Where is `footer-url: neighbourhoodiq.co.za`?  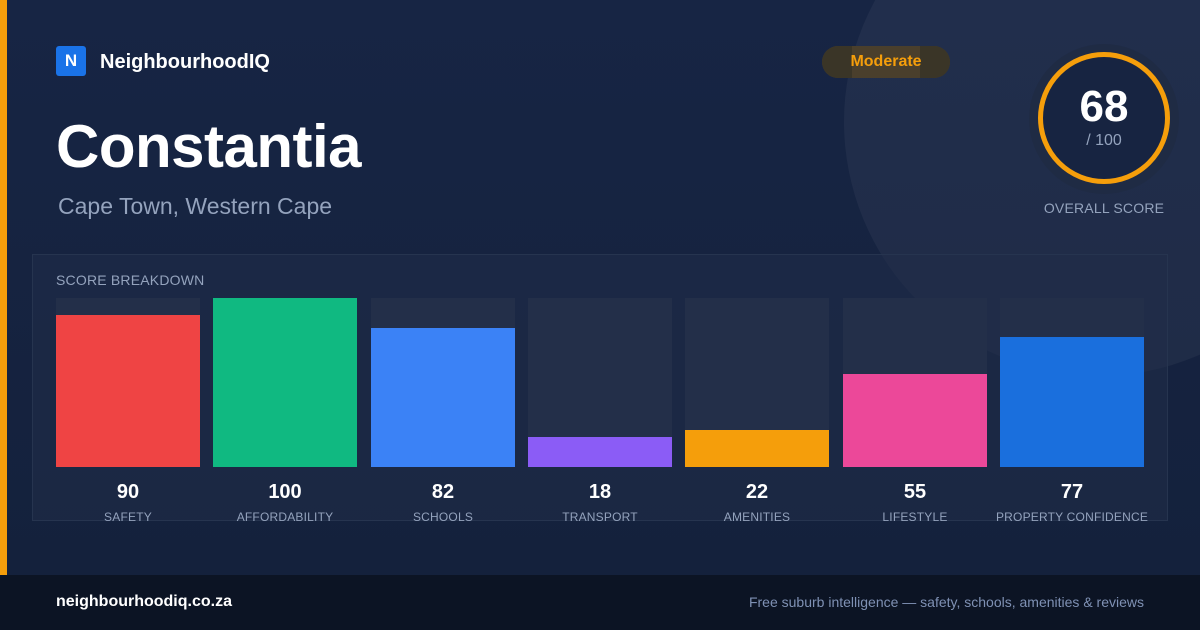 footer-url: neighbourhoodiq.co.za is located at coordinates (144, 601).